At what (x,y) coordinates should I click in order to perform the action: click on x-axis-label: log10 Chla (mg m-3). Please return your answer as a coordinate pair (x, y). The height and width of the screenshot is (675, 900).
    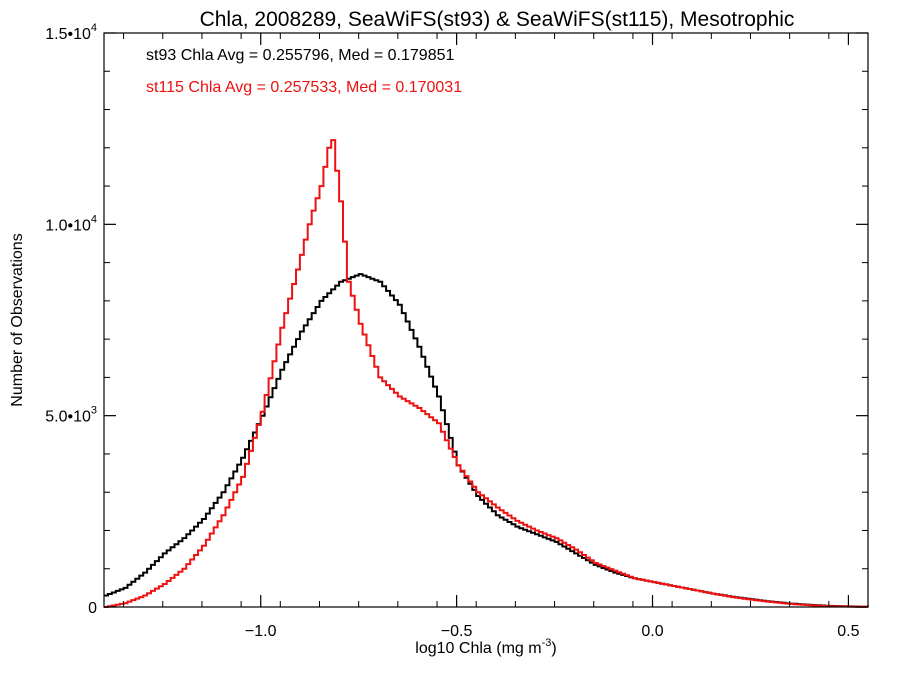
    Looking at the image, I should click on (485, 647).